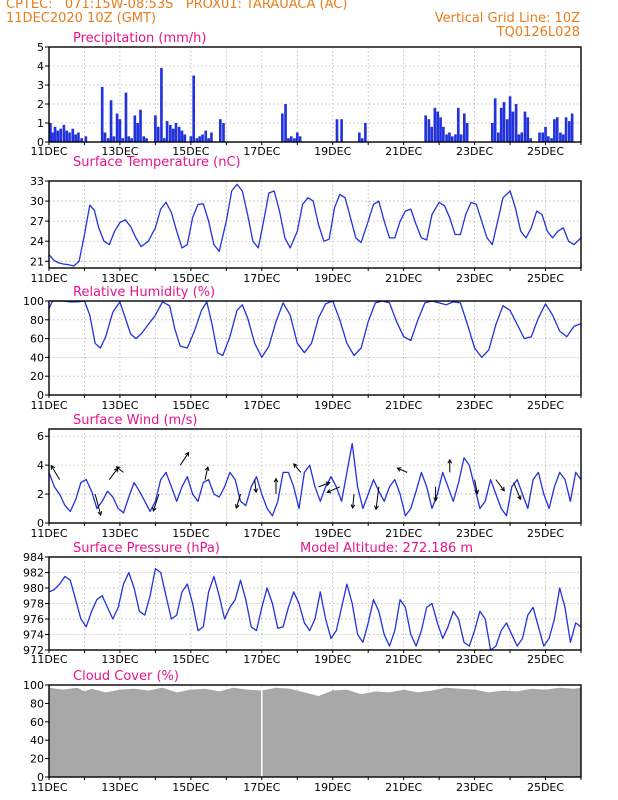  I want to click on y-tick-label: 980, so click(33, 588).